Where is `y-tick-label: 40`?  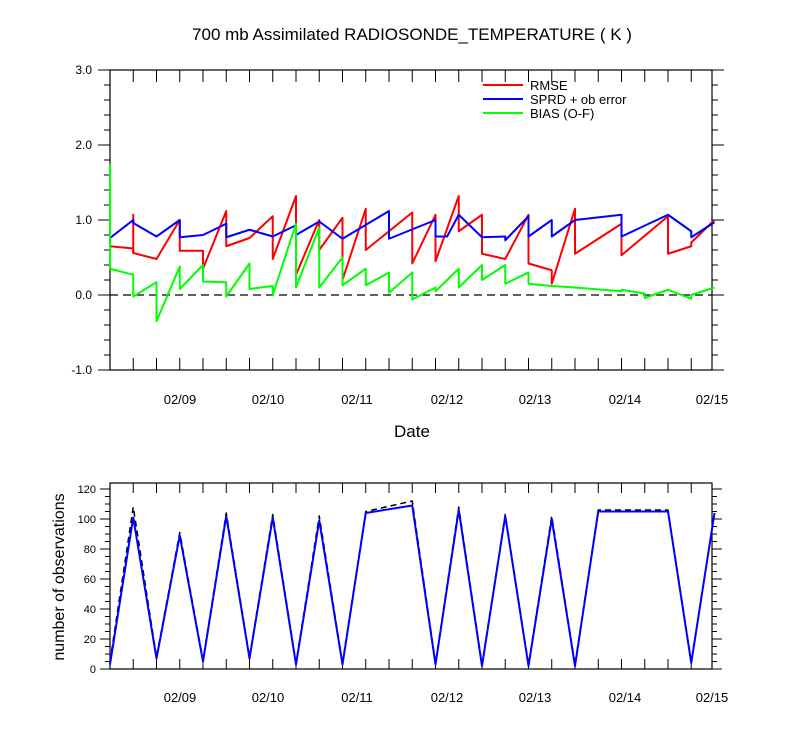
y-tick-label: 40 is located at coordinates (90, 610).